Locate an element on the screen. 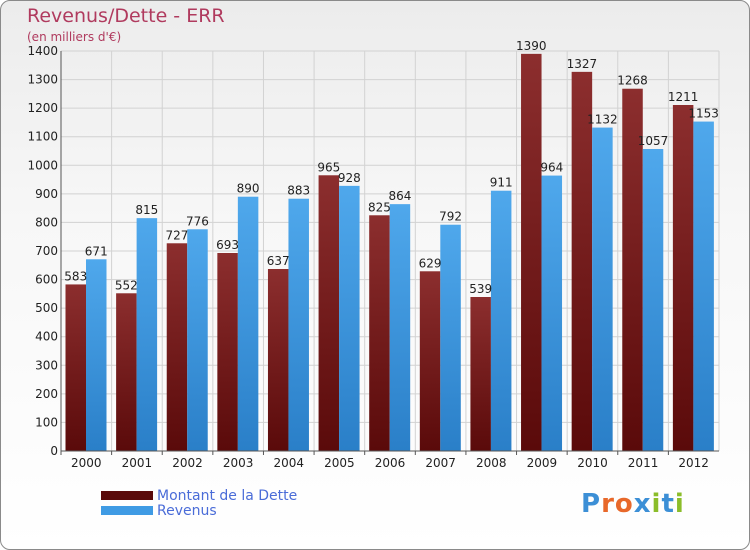 The width and height of the screenshot is (750, 550). y-tick-label: 0 is located at coordinates (54, 451).